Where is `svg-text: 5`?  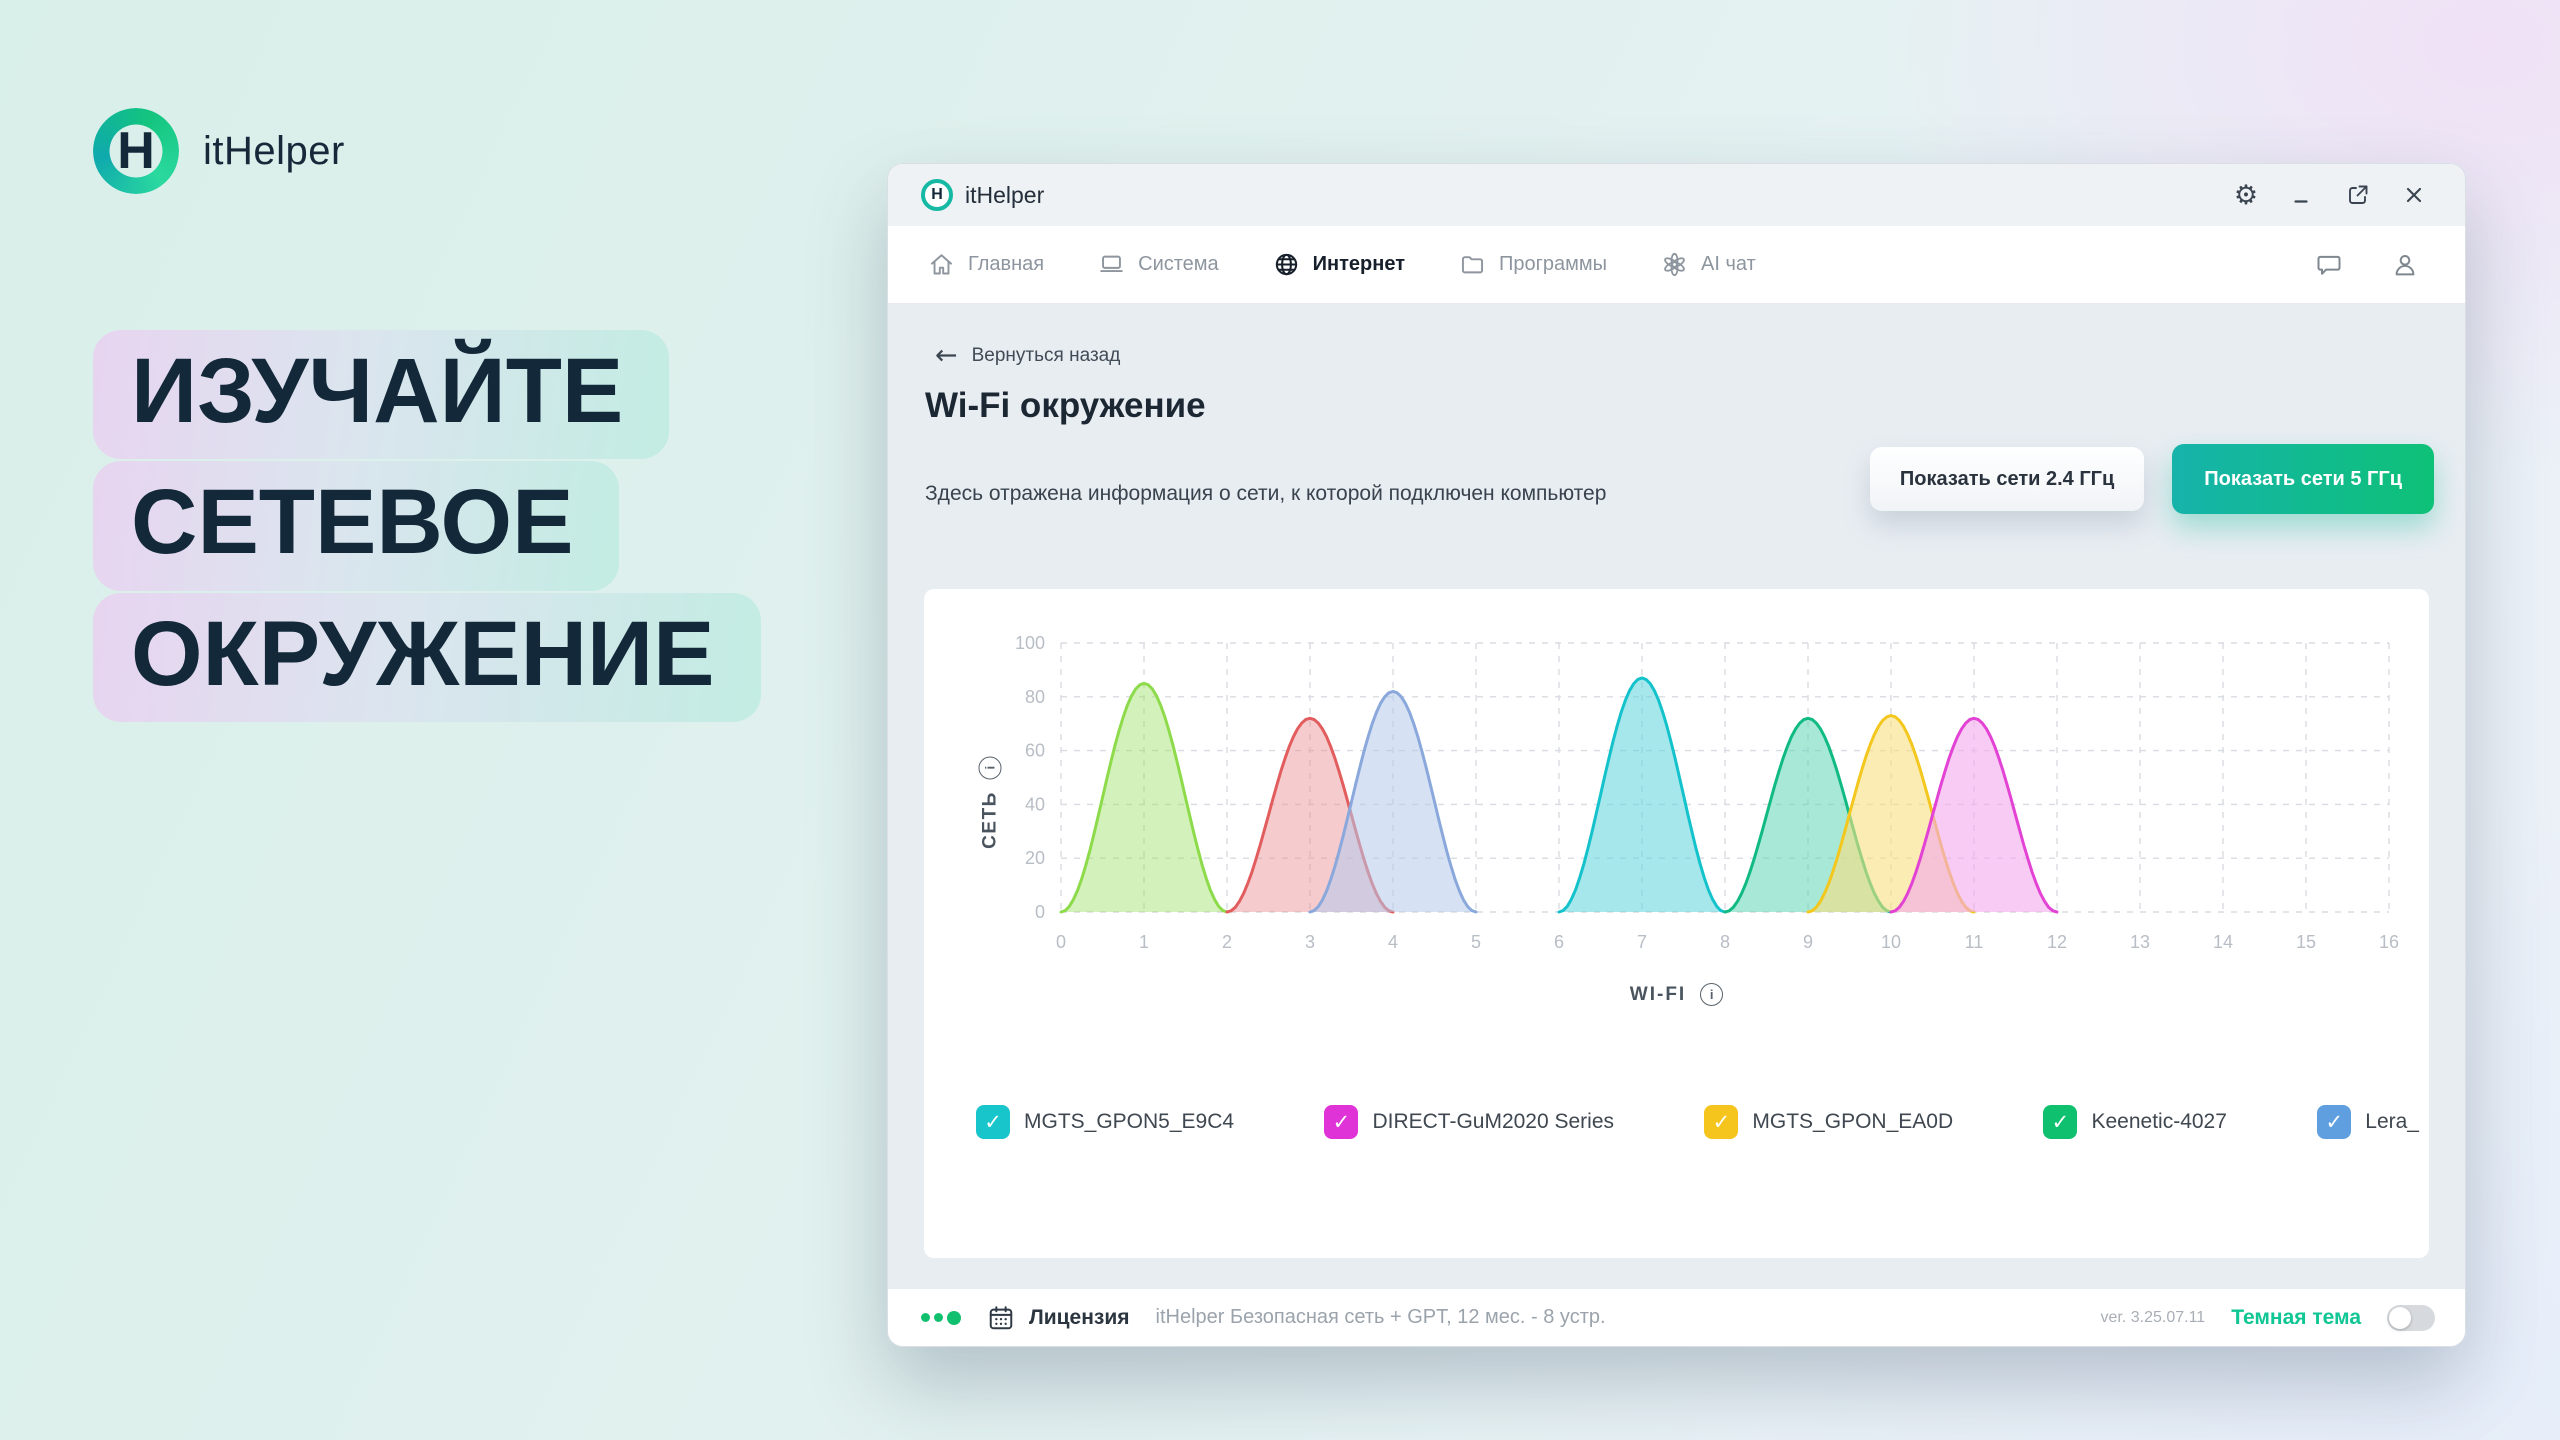 svg-text: 5 is located at coordinates (1476, 942).